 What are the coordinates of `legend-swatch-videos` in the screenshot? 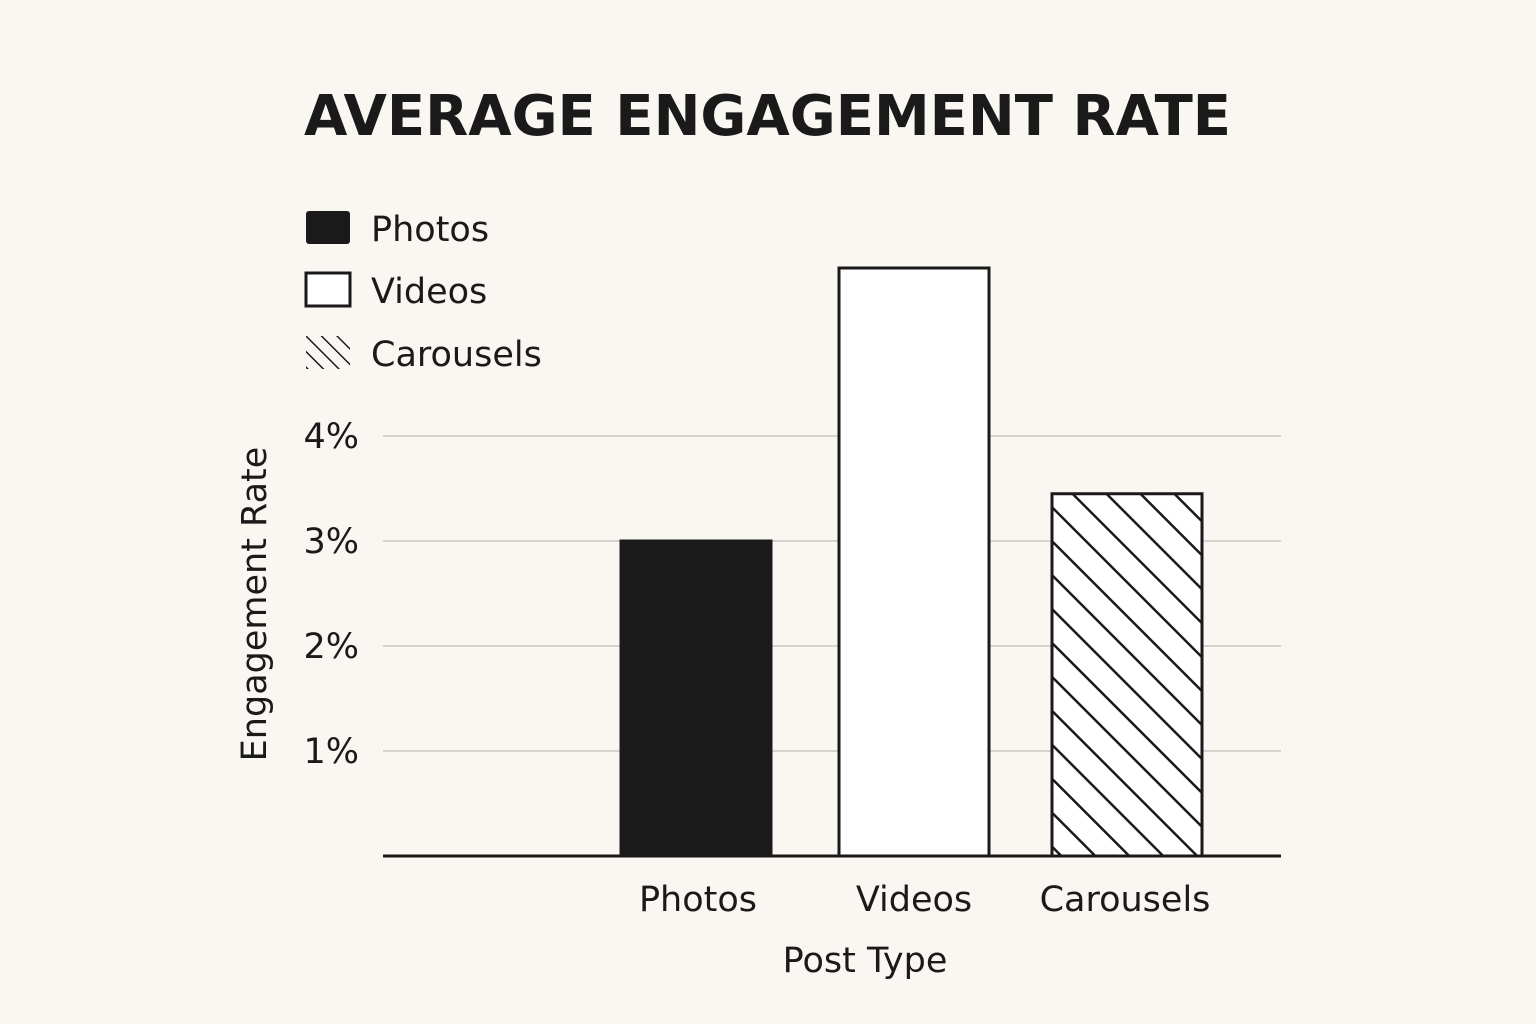 It's located at (328, 289).